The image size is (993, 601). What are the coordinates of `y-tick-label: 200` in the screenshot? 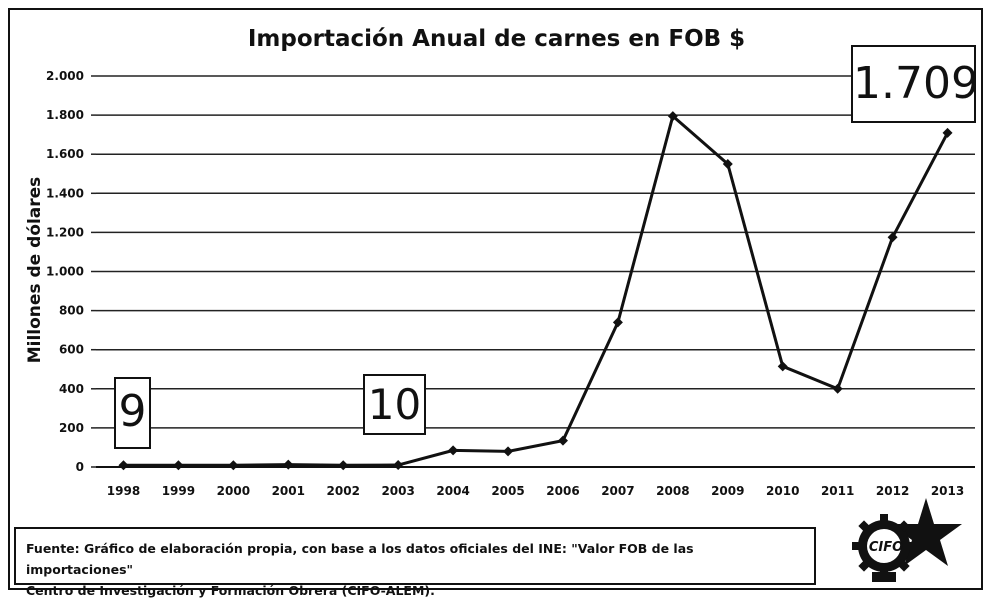 It's located at (71, 428).